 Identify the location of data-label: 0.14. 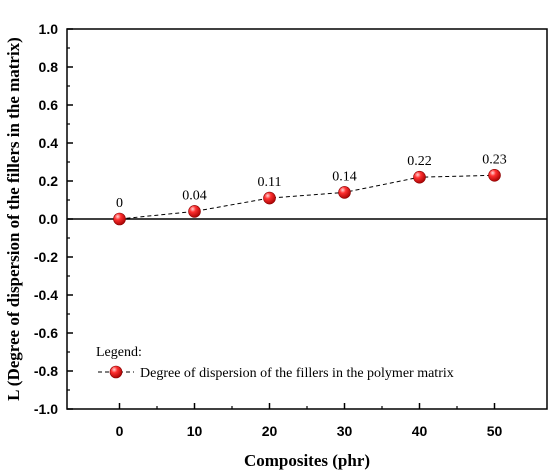
(344, 176).